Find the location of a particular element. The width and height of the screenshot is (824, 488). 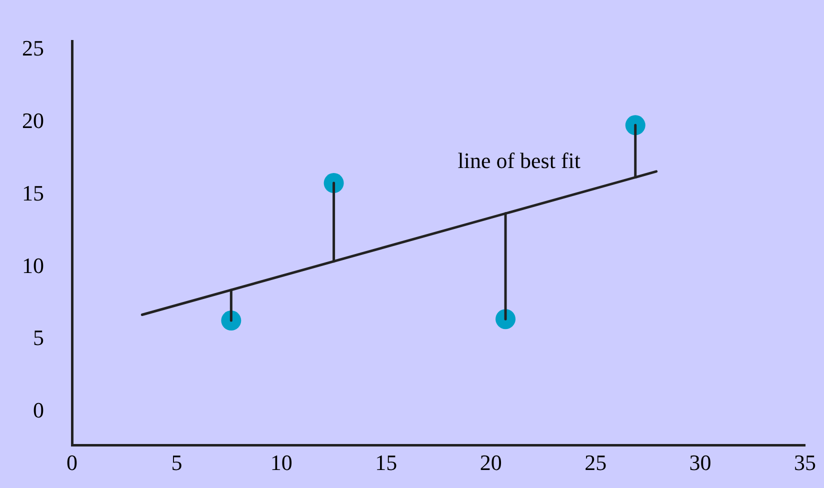

y-tick-label: 15 is located at coordinates (33, 193).